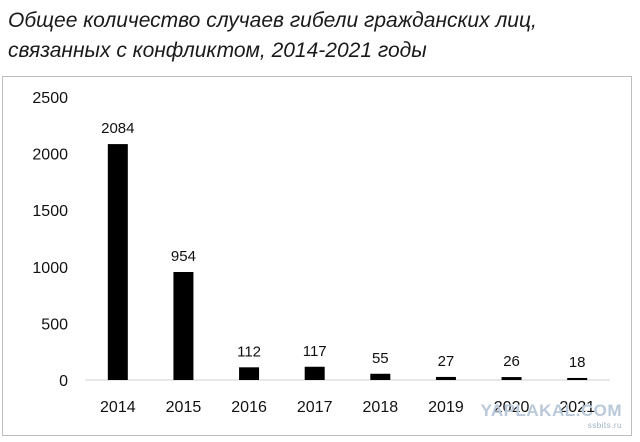 Image resolution: width=640 pixels, height=442 pixels. I want to click on bar-2018, so click(380, 376).